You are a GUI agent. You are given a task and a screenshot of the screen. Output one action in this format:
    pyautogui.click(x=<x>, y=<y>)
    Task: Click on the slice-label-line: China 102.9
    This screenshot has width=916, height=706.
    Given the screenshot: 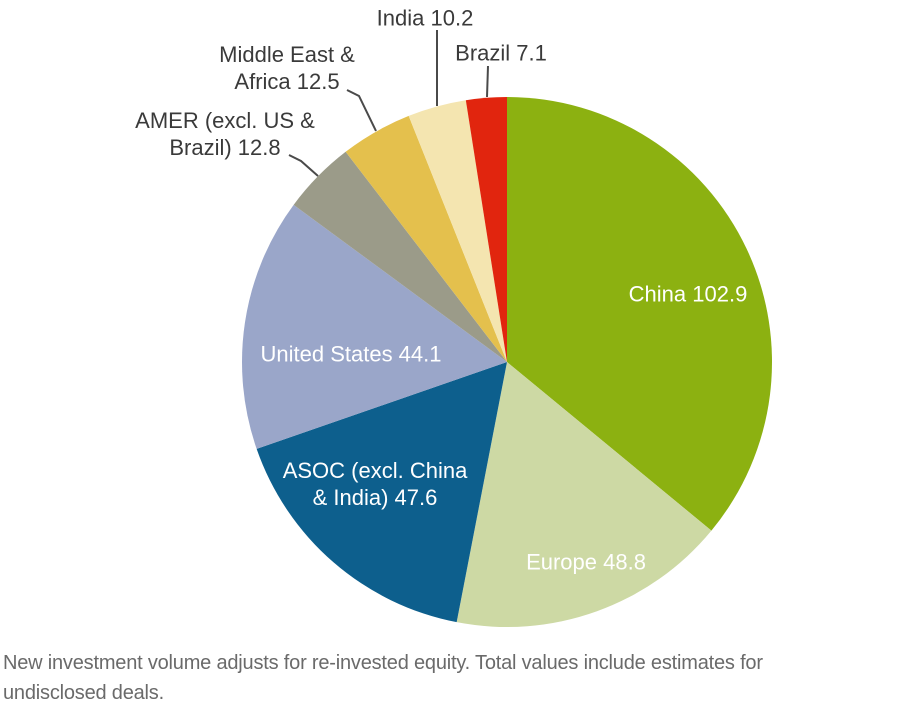 What is the action you would take?
    pyautogui.click(x=688, y=294)
    